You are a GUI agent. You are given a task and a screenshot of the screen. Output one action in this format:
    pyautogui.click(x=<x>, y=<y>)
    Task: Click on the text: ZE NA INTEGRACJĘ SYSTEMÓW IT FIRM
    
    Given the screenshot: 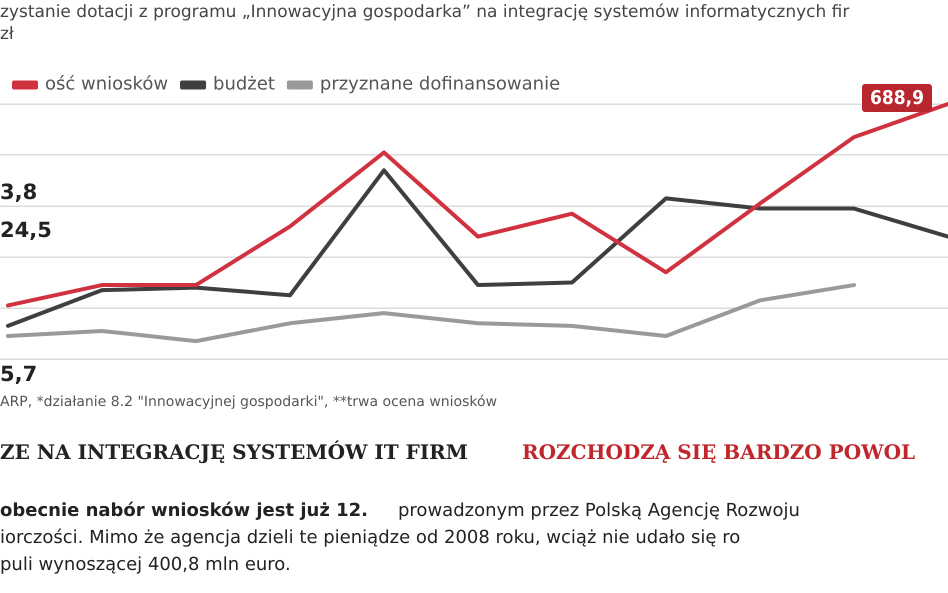 What is the action you would take?
    pyautogui.click(x=234, y=452)
    